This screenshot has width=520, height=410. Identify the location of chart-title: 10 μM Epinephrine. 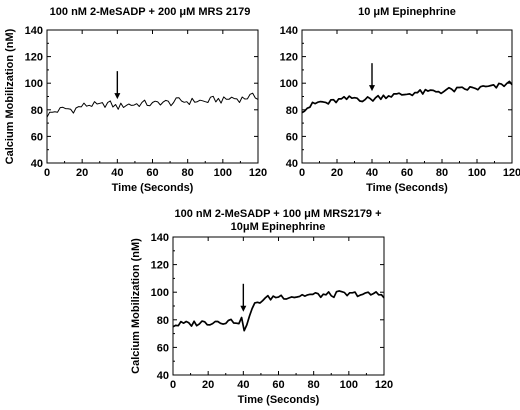
(407, 12).